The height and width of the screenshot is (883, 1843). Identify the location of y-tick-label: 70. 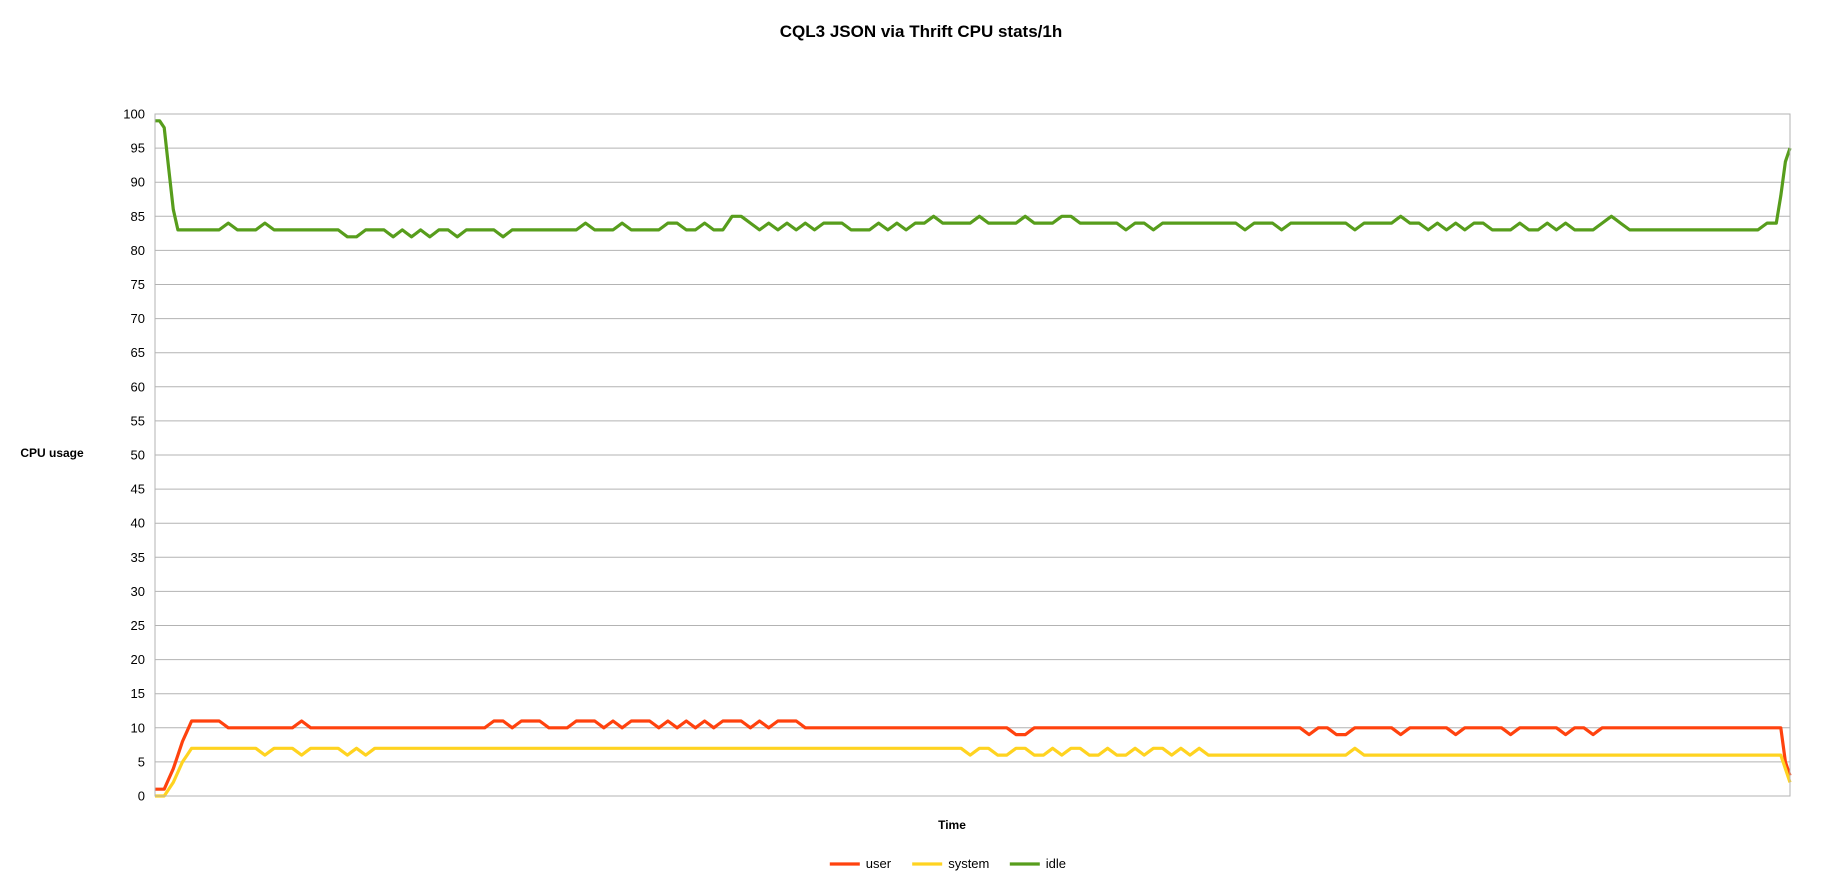
(138, 318).